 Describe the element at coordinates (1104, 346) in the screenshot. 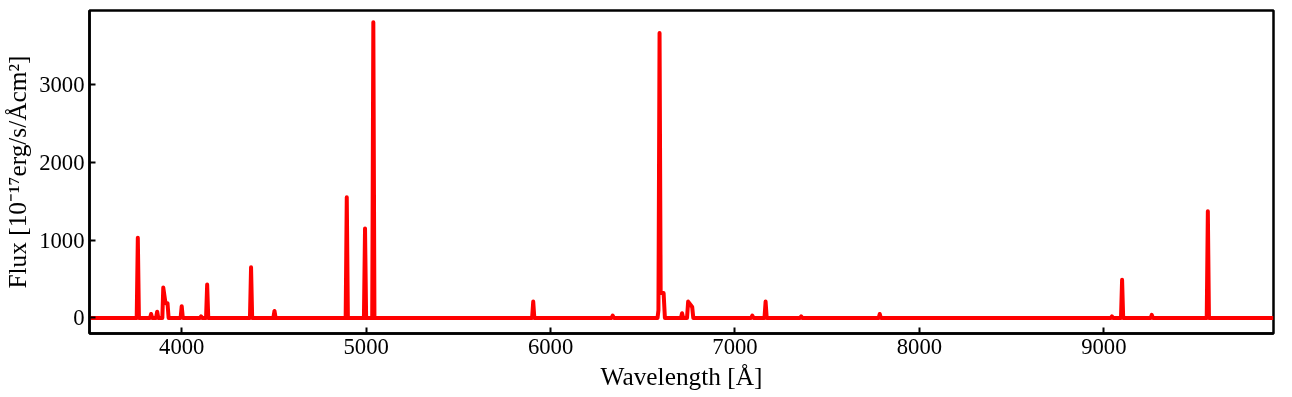

I see `x-tick-label: 9000` at that location.